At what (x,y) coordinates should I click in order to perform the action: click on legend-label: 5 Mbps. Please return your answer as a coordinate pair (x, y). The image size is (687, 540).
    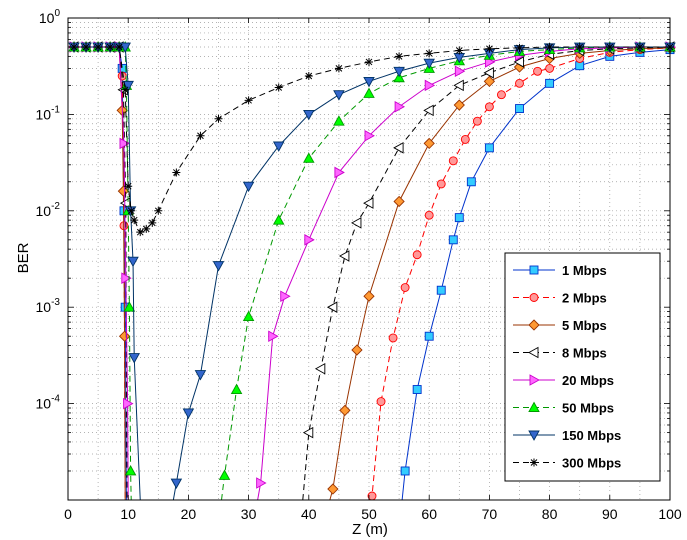
    Looking at the image, I should click on (584, 325).